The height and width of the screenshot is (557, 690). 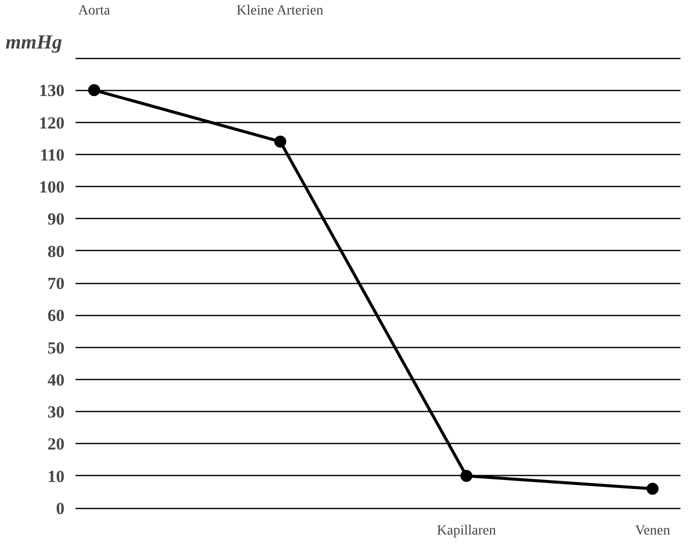 What do you see at coordinates (56, 219) in the screenshot?
I see `y-tick-label: 90` at bounding box center [56, 219].